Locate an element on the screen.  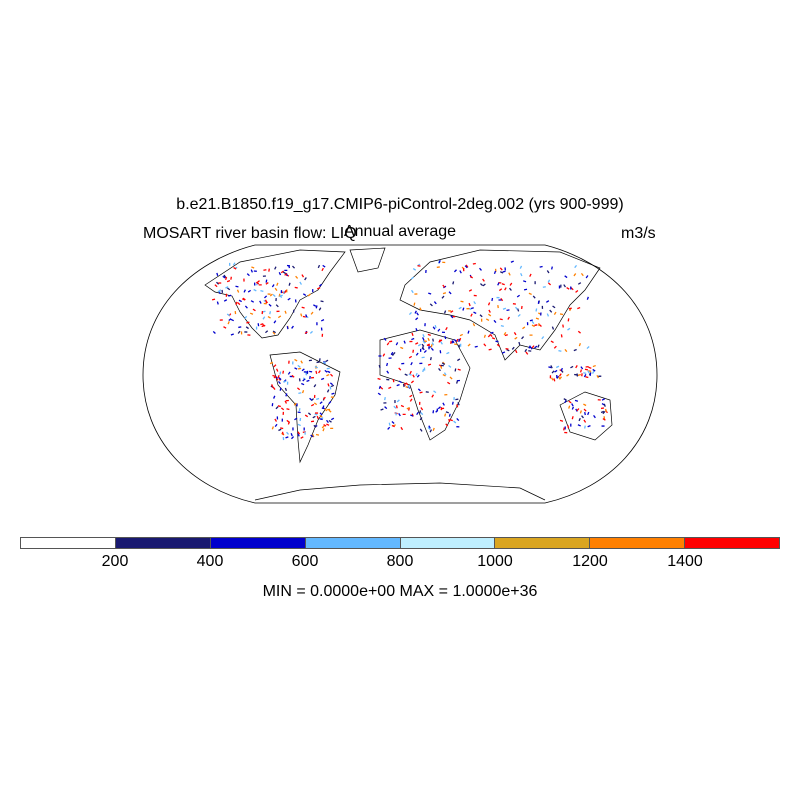
colorbar-label: 1400 is located at coordinates (685, 561).